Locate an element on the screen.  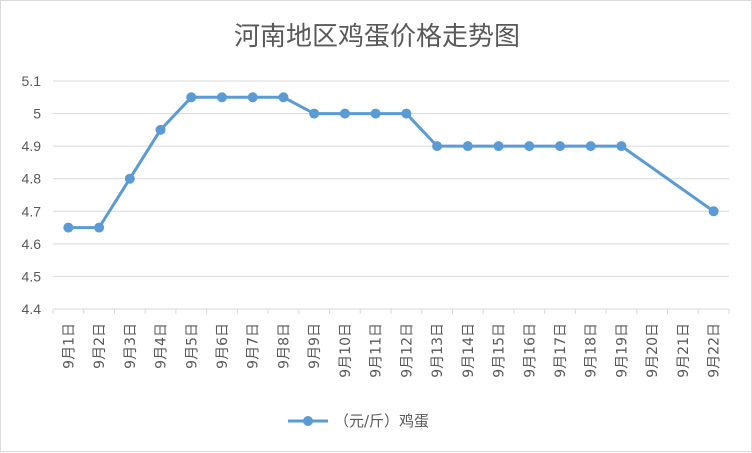
y-tick-label: 4.9 is located at coordinates (32, 146).